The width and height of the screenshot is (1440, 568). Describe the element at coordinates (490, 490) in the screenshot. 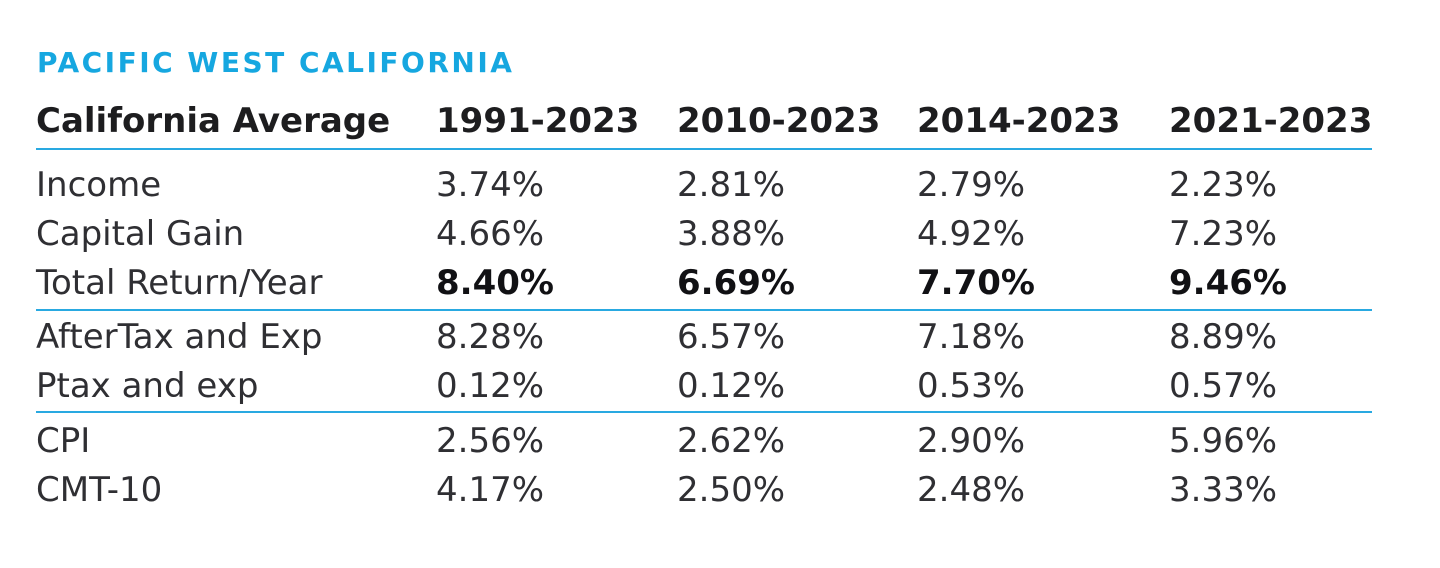

I see `value-cell: 4.17%` at that location.